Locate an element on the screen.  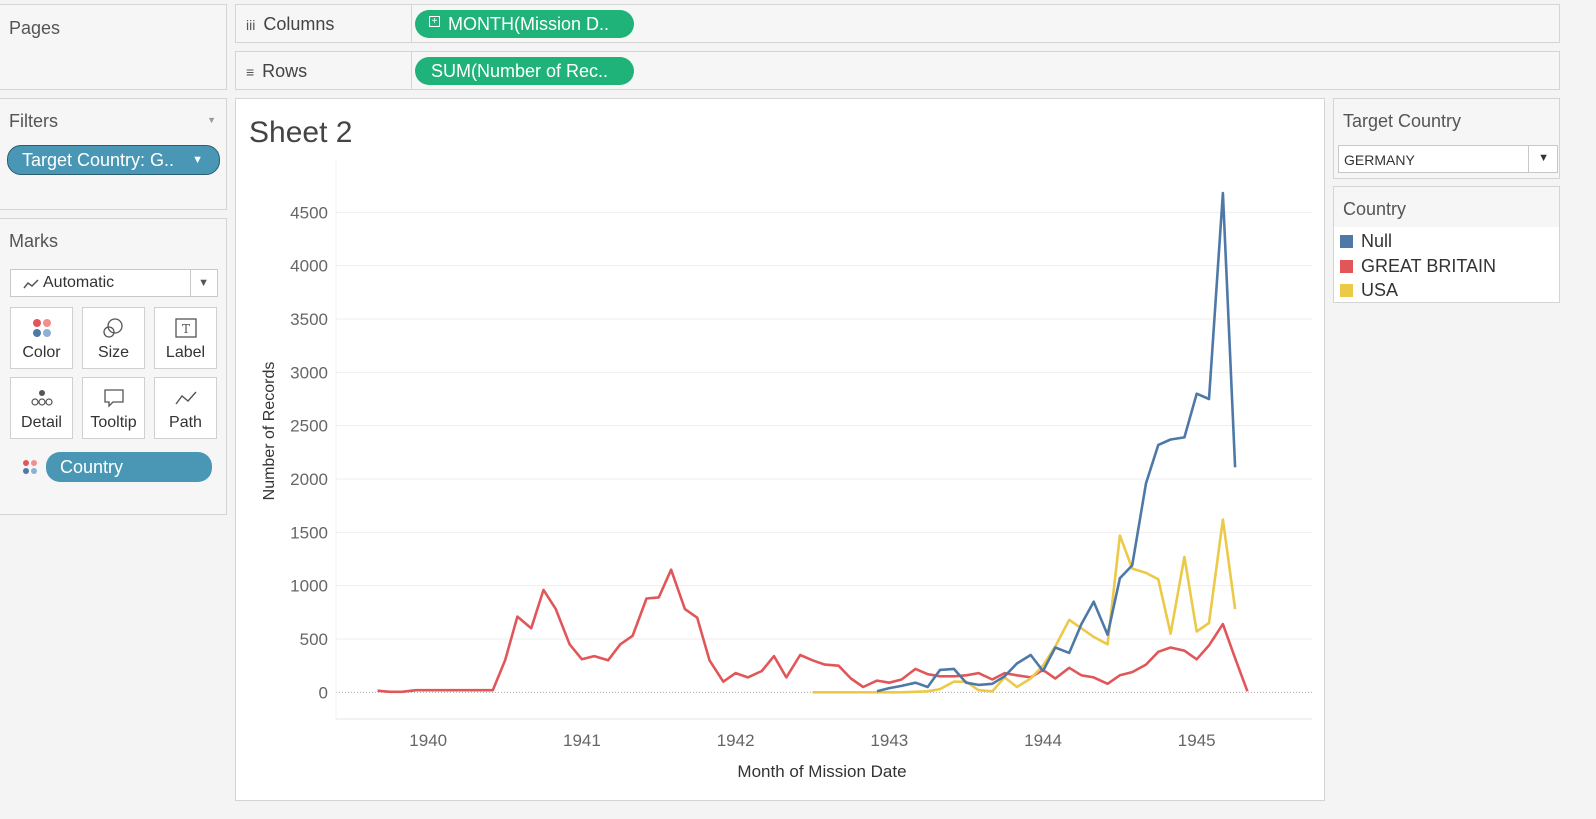
rows-pill-label: SUM(Number of Rec.. is located at coordinates (520, 71).